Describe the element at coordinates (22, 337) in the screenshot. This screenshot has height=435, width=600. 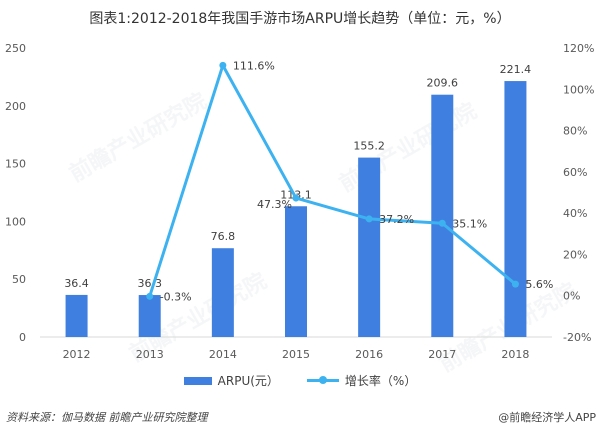
I see `left-axis-tick-label: 0` at that location.